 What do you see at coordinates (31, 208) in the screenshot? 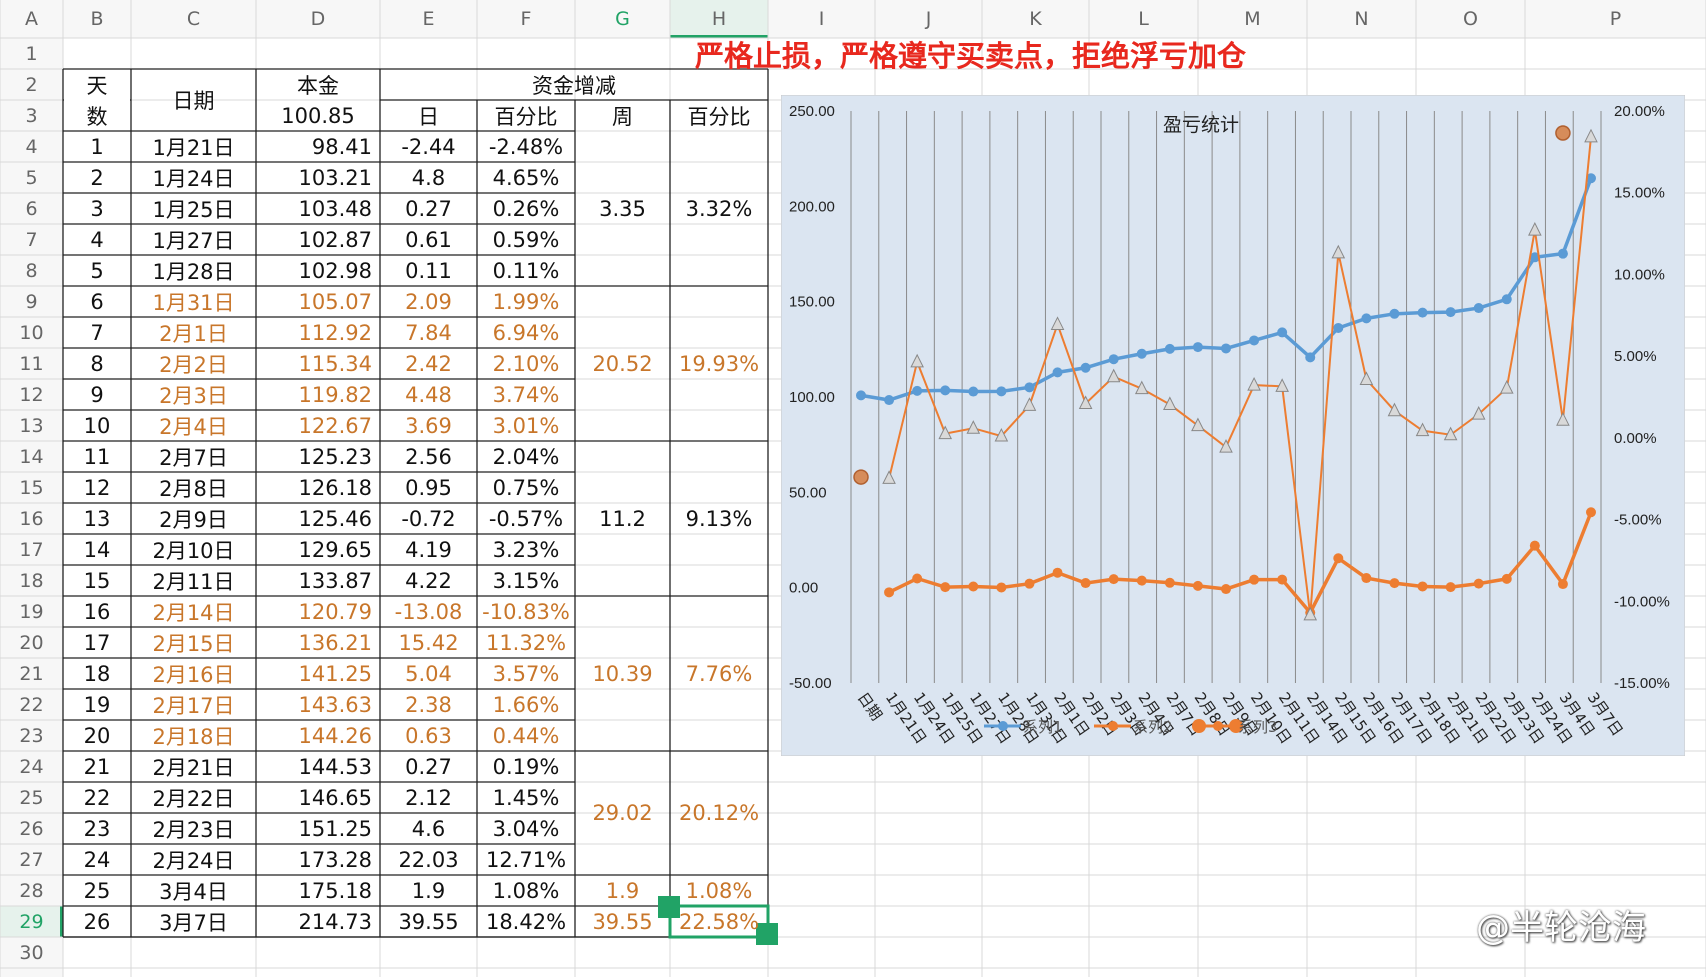
I see `row-header-6: 6` at bounding box center [31, 208].